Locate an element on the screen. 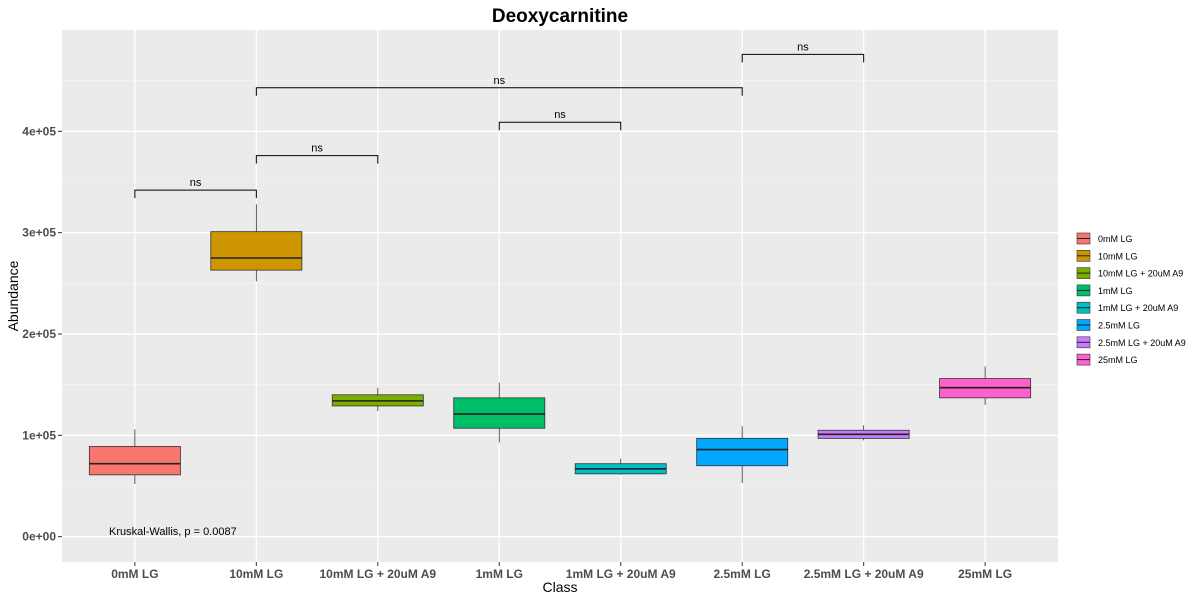 The image size is (1200, 600). box-25mm-lg is located at coordinates (985, 385).